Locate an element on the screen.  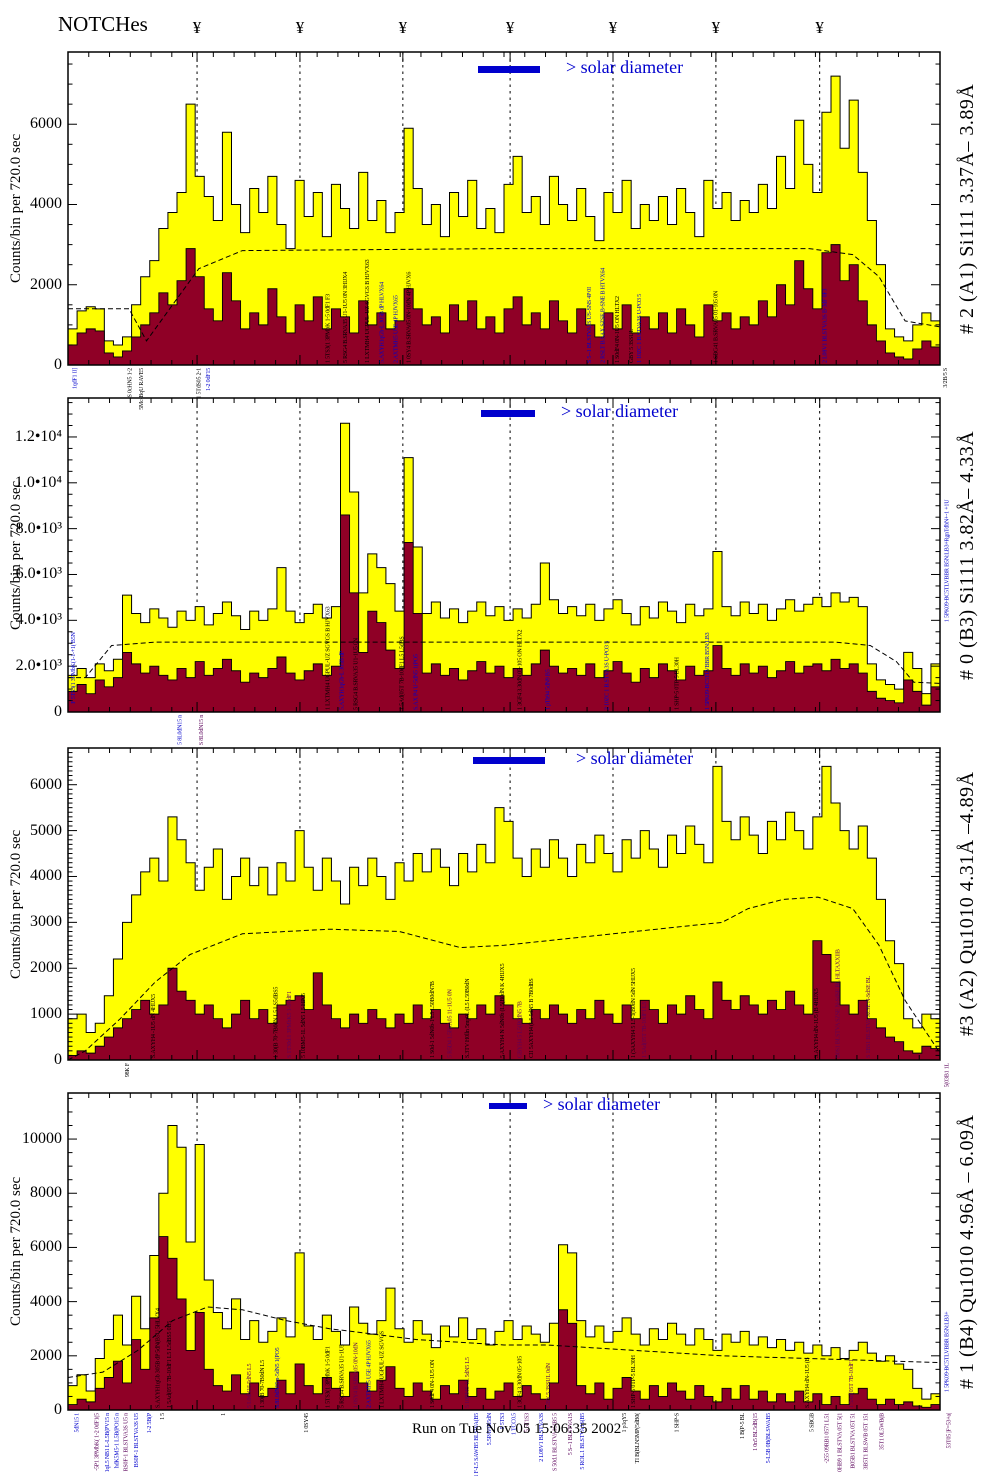
event-annotation: 1 pTb94 5dN9 B5 is located at coordinates (548, 689).